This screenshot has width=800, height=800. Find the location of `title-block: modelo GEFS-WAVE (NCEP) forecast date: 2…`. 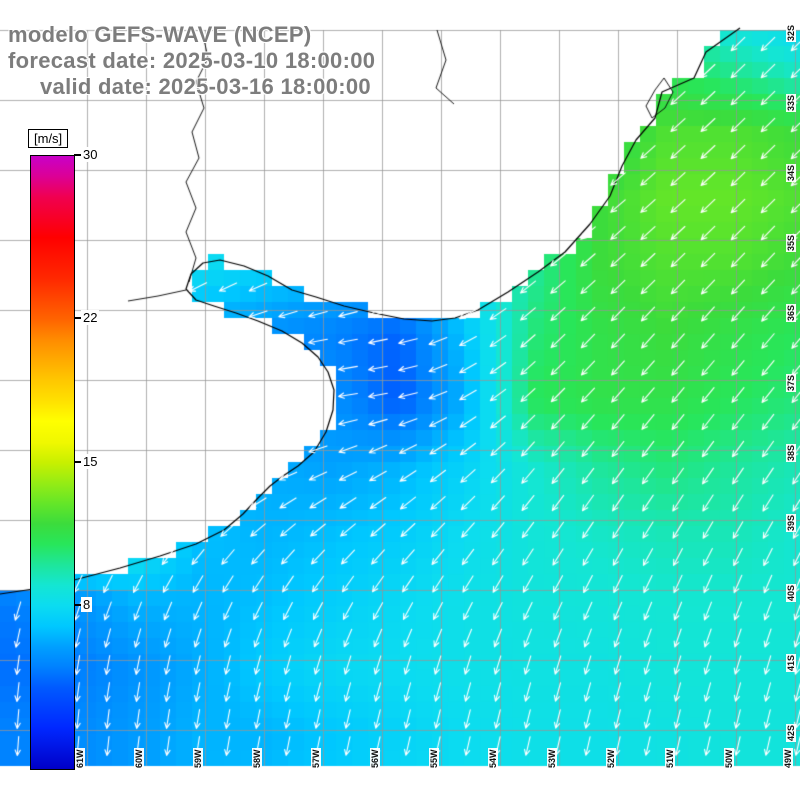

title-block: modelo GEFS-WAVE (NCEP) forecast date: 2… is located at coordinates (191, 61).